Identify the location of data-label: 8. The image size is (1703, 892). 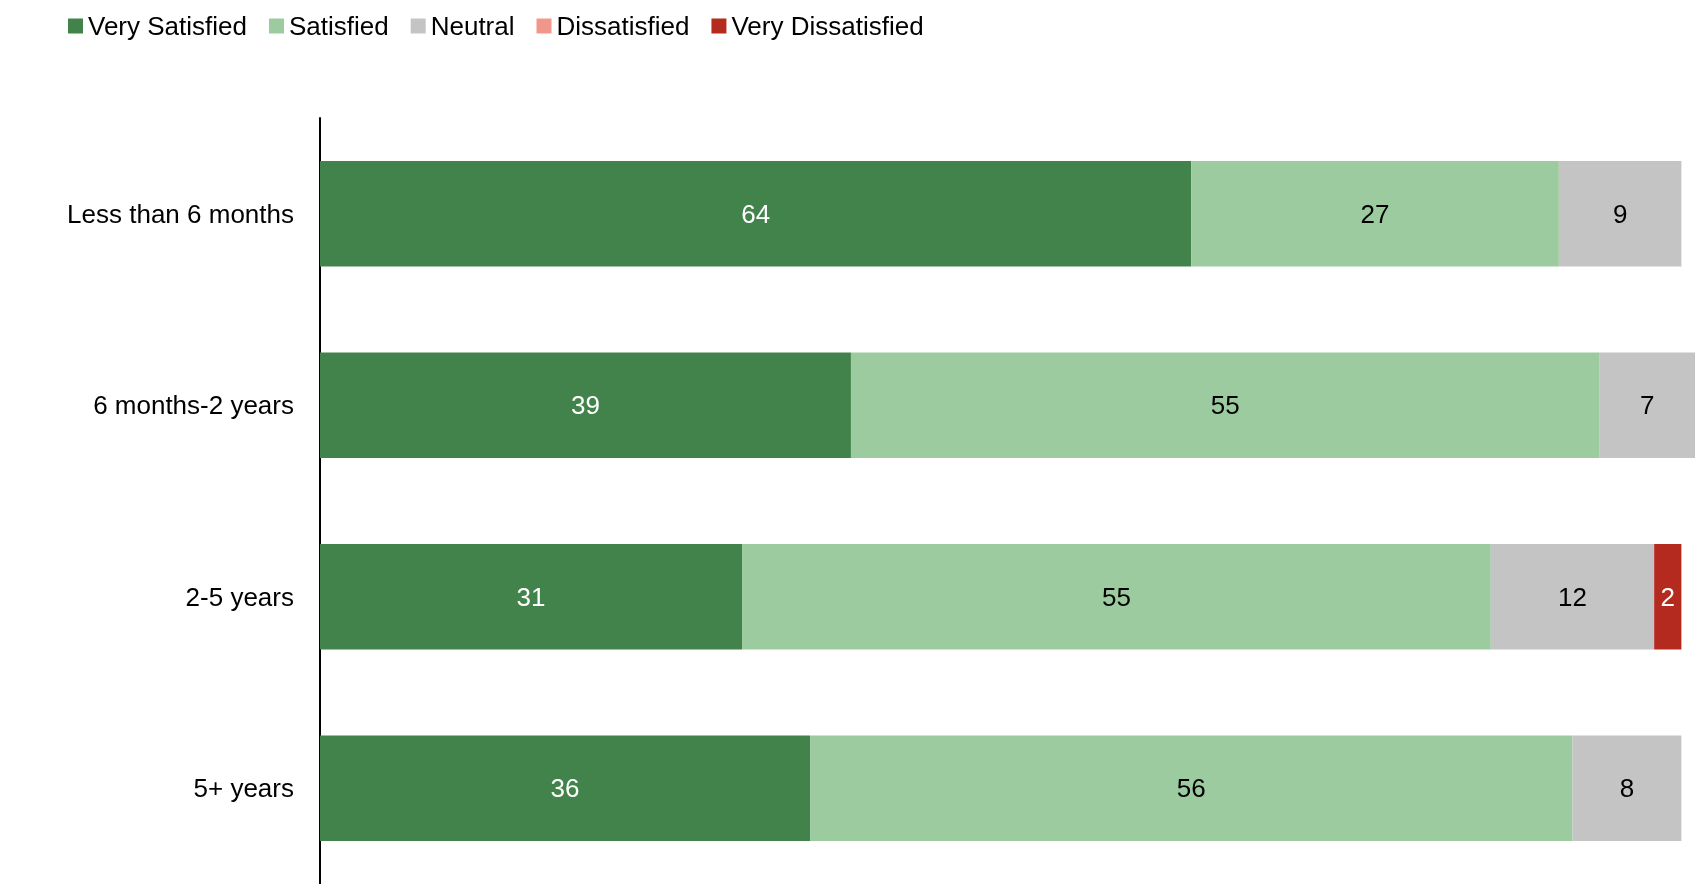
(1627, 788).